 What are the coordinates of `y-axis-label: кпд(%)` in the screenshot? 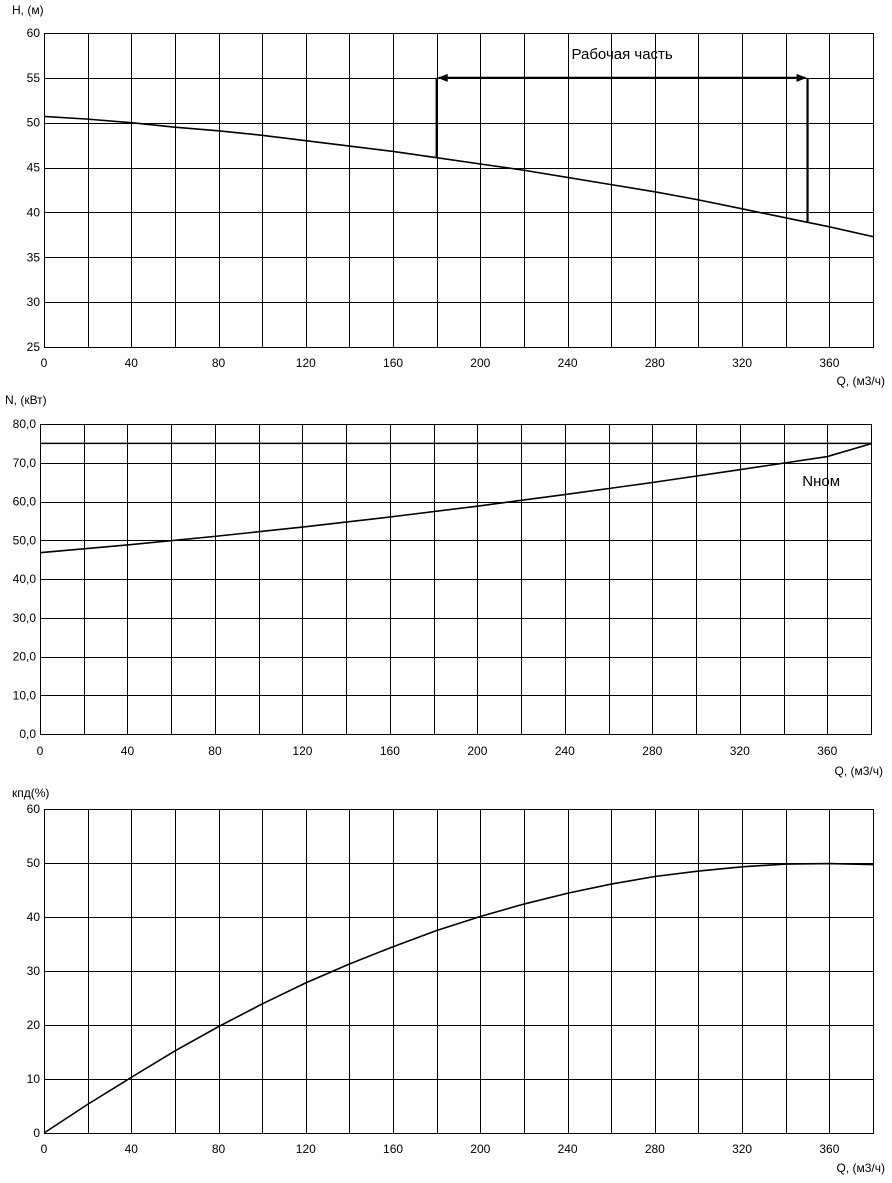 It's located at (30, 793).